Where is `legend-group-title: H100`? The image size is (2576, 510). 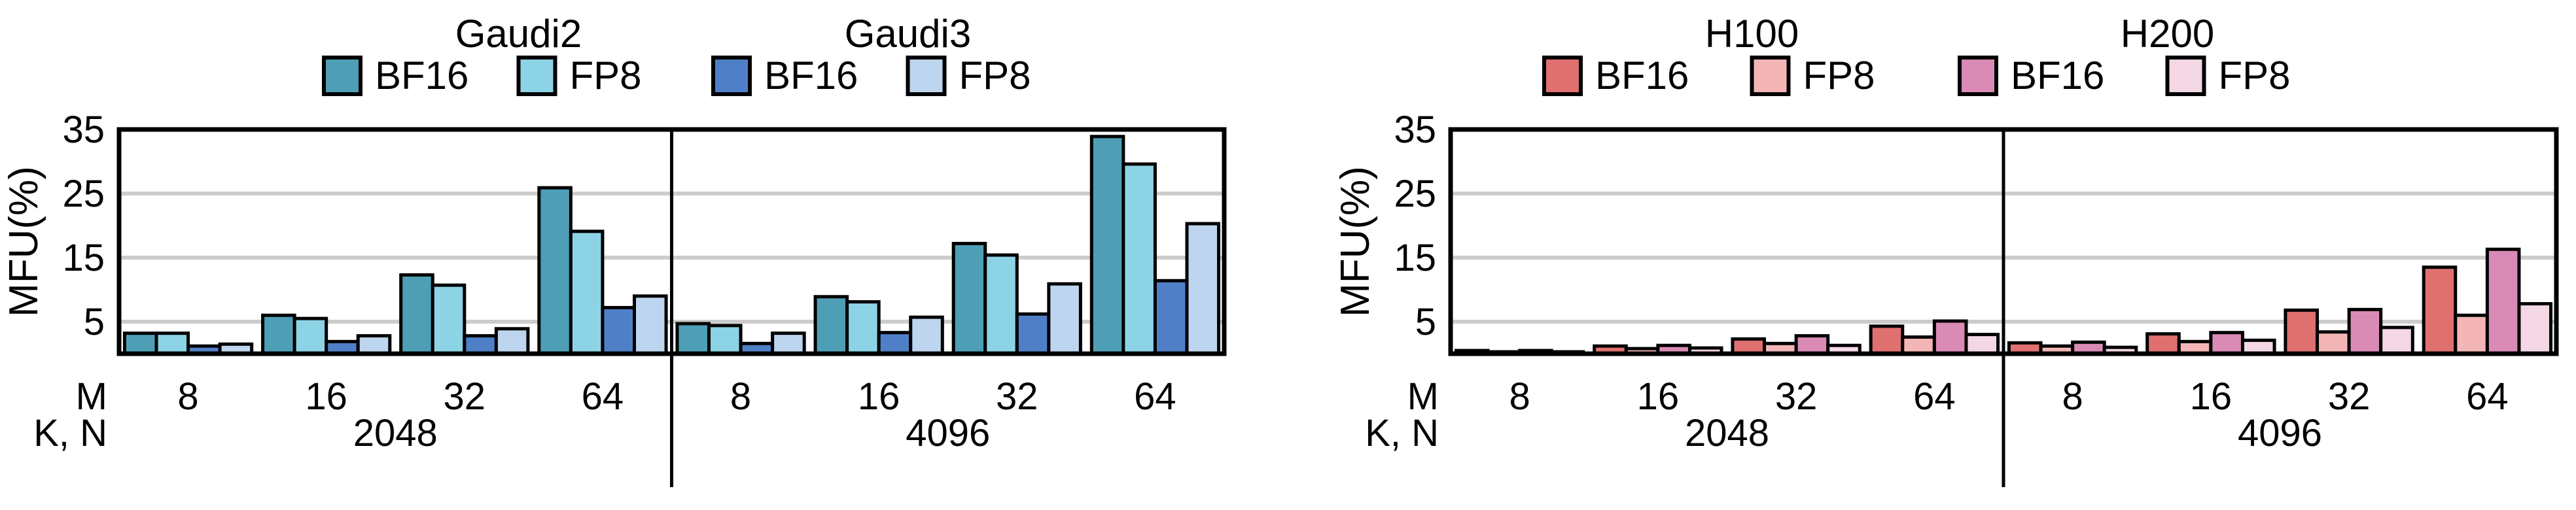 legend-group-title: H100 is located at coordinates (1752, 34).